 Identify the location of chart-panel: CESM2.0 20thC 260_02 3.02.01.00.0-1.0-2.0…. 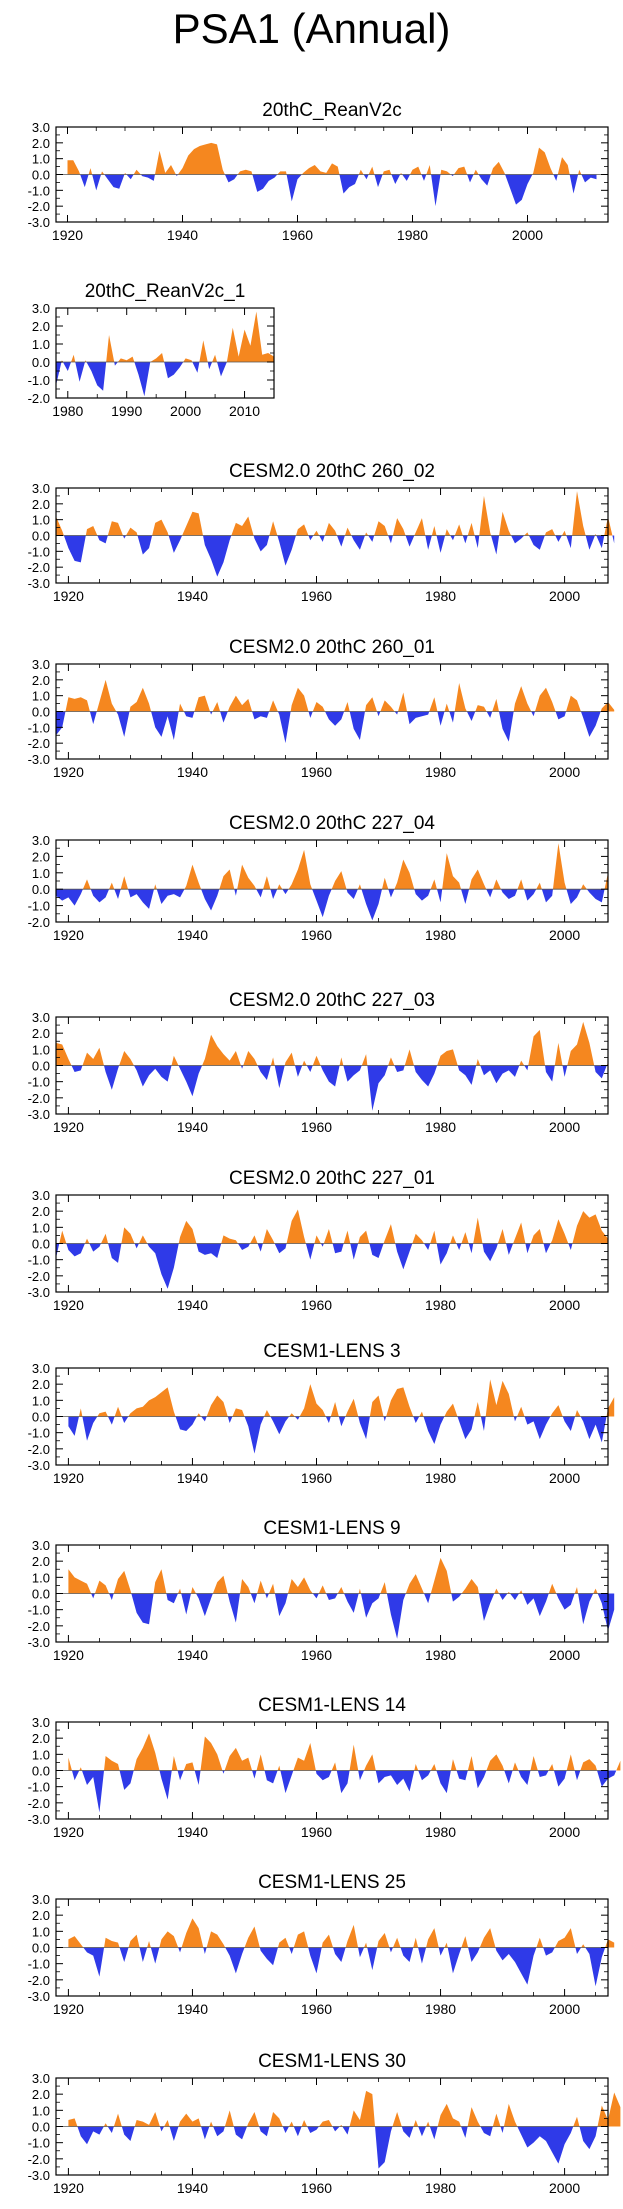
(321, 532).